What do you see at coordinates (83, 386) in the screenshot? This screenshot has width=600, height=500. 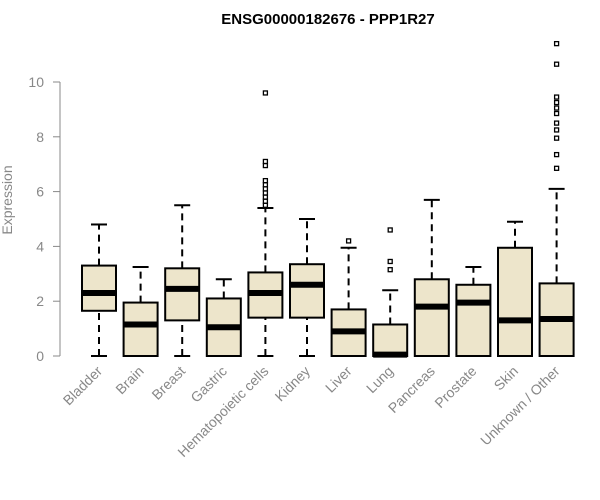 I see `x-tick-label: Bladder` at bounding box center [83, 386].